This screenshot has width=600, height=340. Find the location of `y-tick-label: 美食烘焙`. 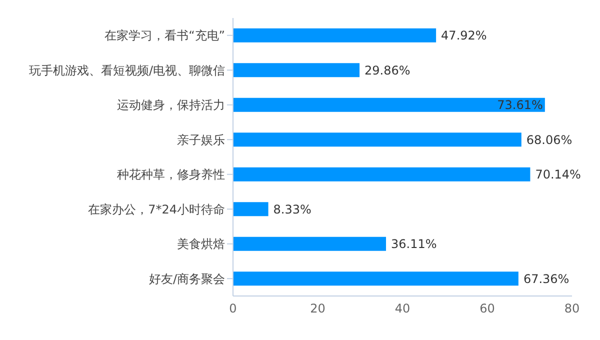

y-tick-label: 美食烘焙 is located at coordinates (201, 244).